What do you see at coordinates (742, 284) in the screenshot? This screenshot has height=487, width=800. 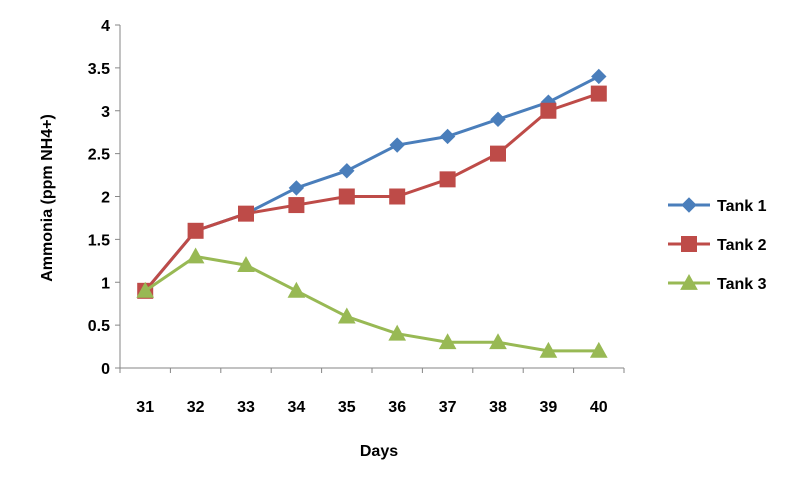 I see `legend-label: Tank 3` at bounding box center [742, 284].